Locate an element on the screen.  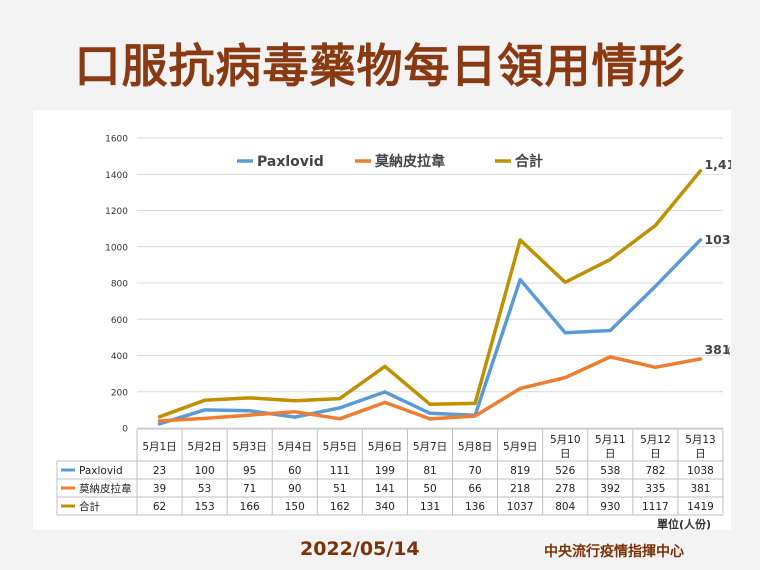
table-cell: 1038 is located at coordinates (700, 471).